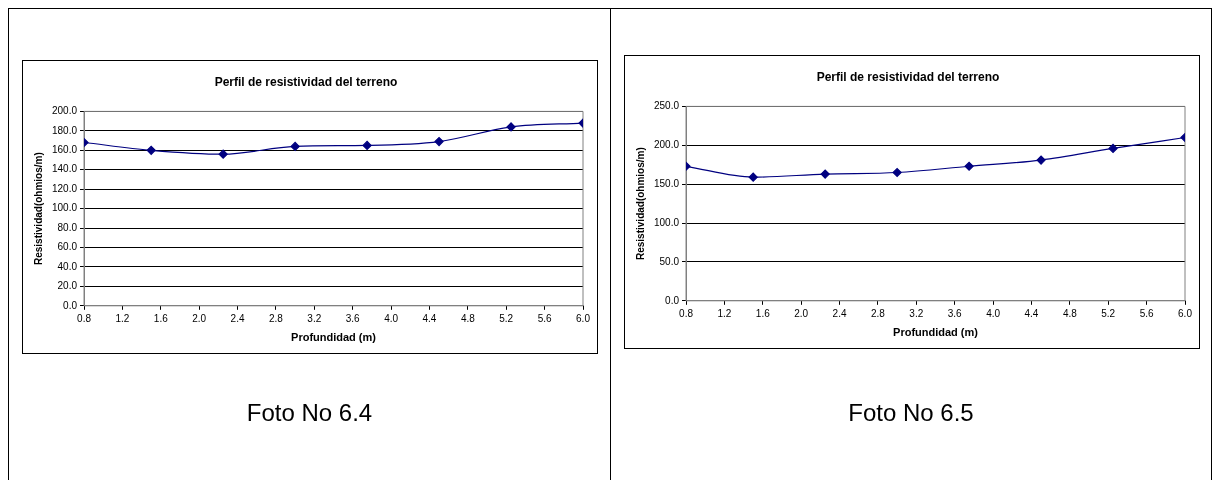 The height and width of the screenshot is (480, 1216). I want to click on y-tick-label: 20.0, so click(67, 286).